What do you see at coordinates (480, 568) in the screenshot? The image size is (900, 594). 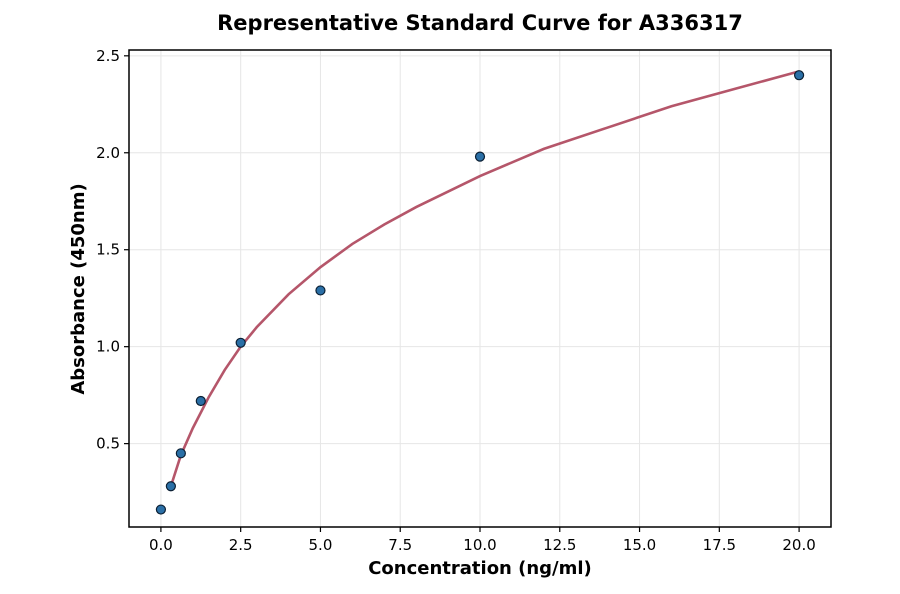 I see `x-axis-label: Concentration (ng/ml)` at bounding box center [480, 568].